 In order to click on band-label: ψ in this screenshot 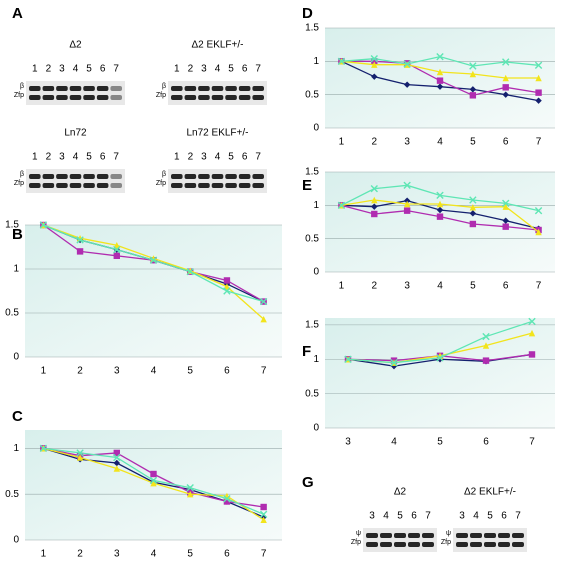, I will do `click(448, 533)`.